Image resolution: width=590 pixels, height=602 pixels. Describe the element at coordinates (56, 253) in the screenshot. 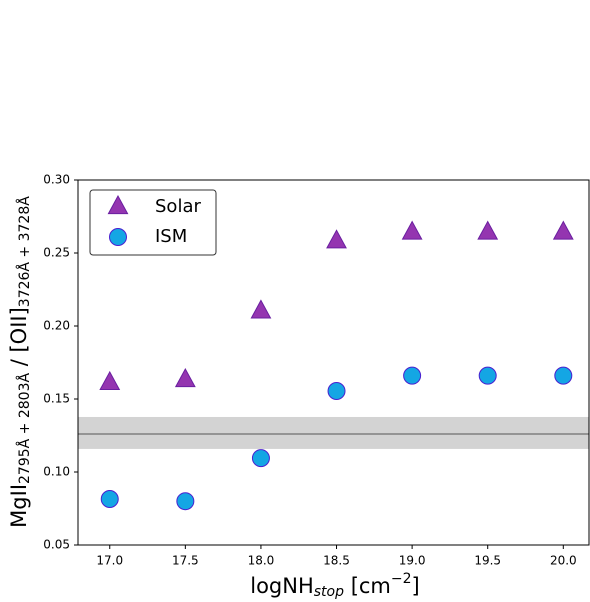

I see `y-tick-label: 0.25` at that location.